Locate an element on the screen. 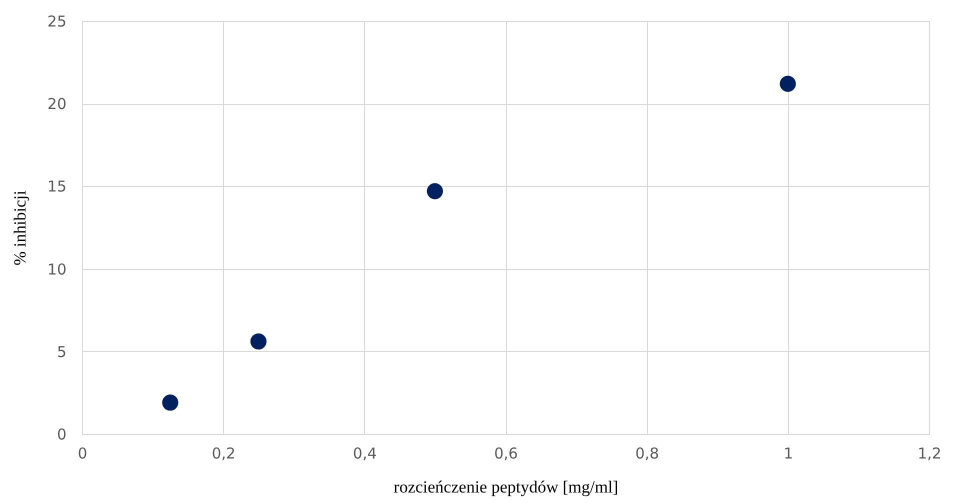 Image resolution: width=971 pixels, height=503 pixels. y-tick-label: 10 is located at coordinates (56, 269).